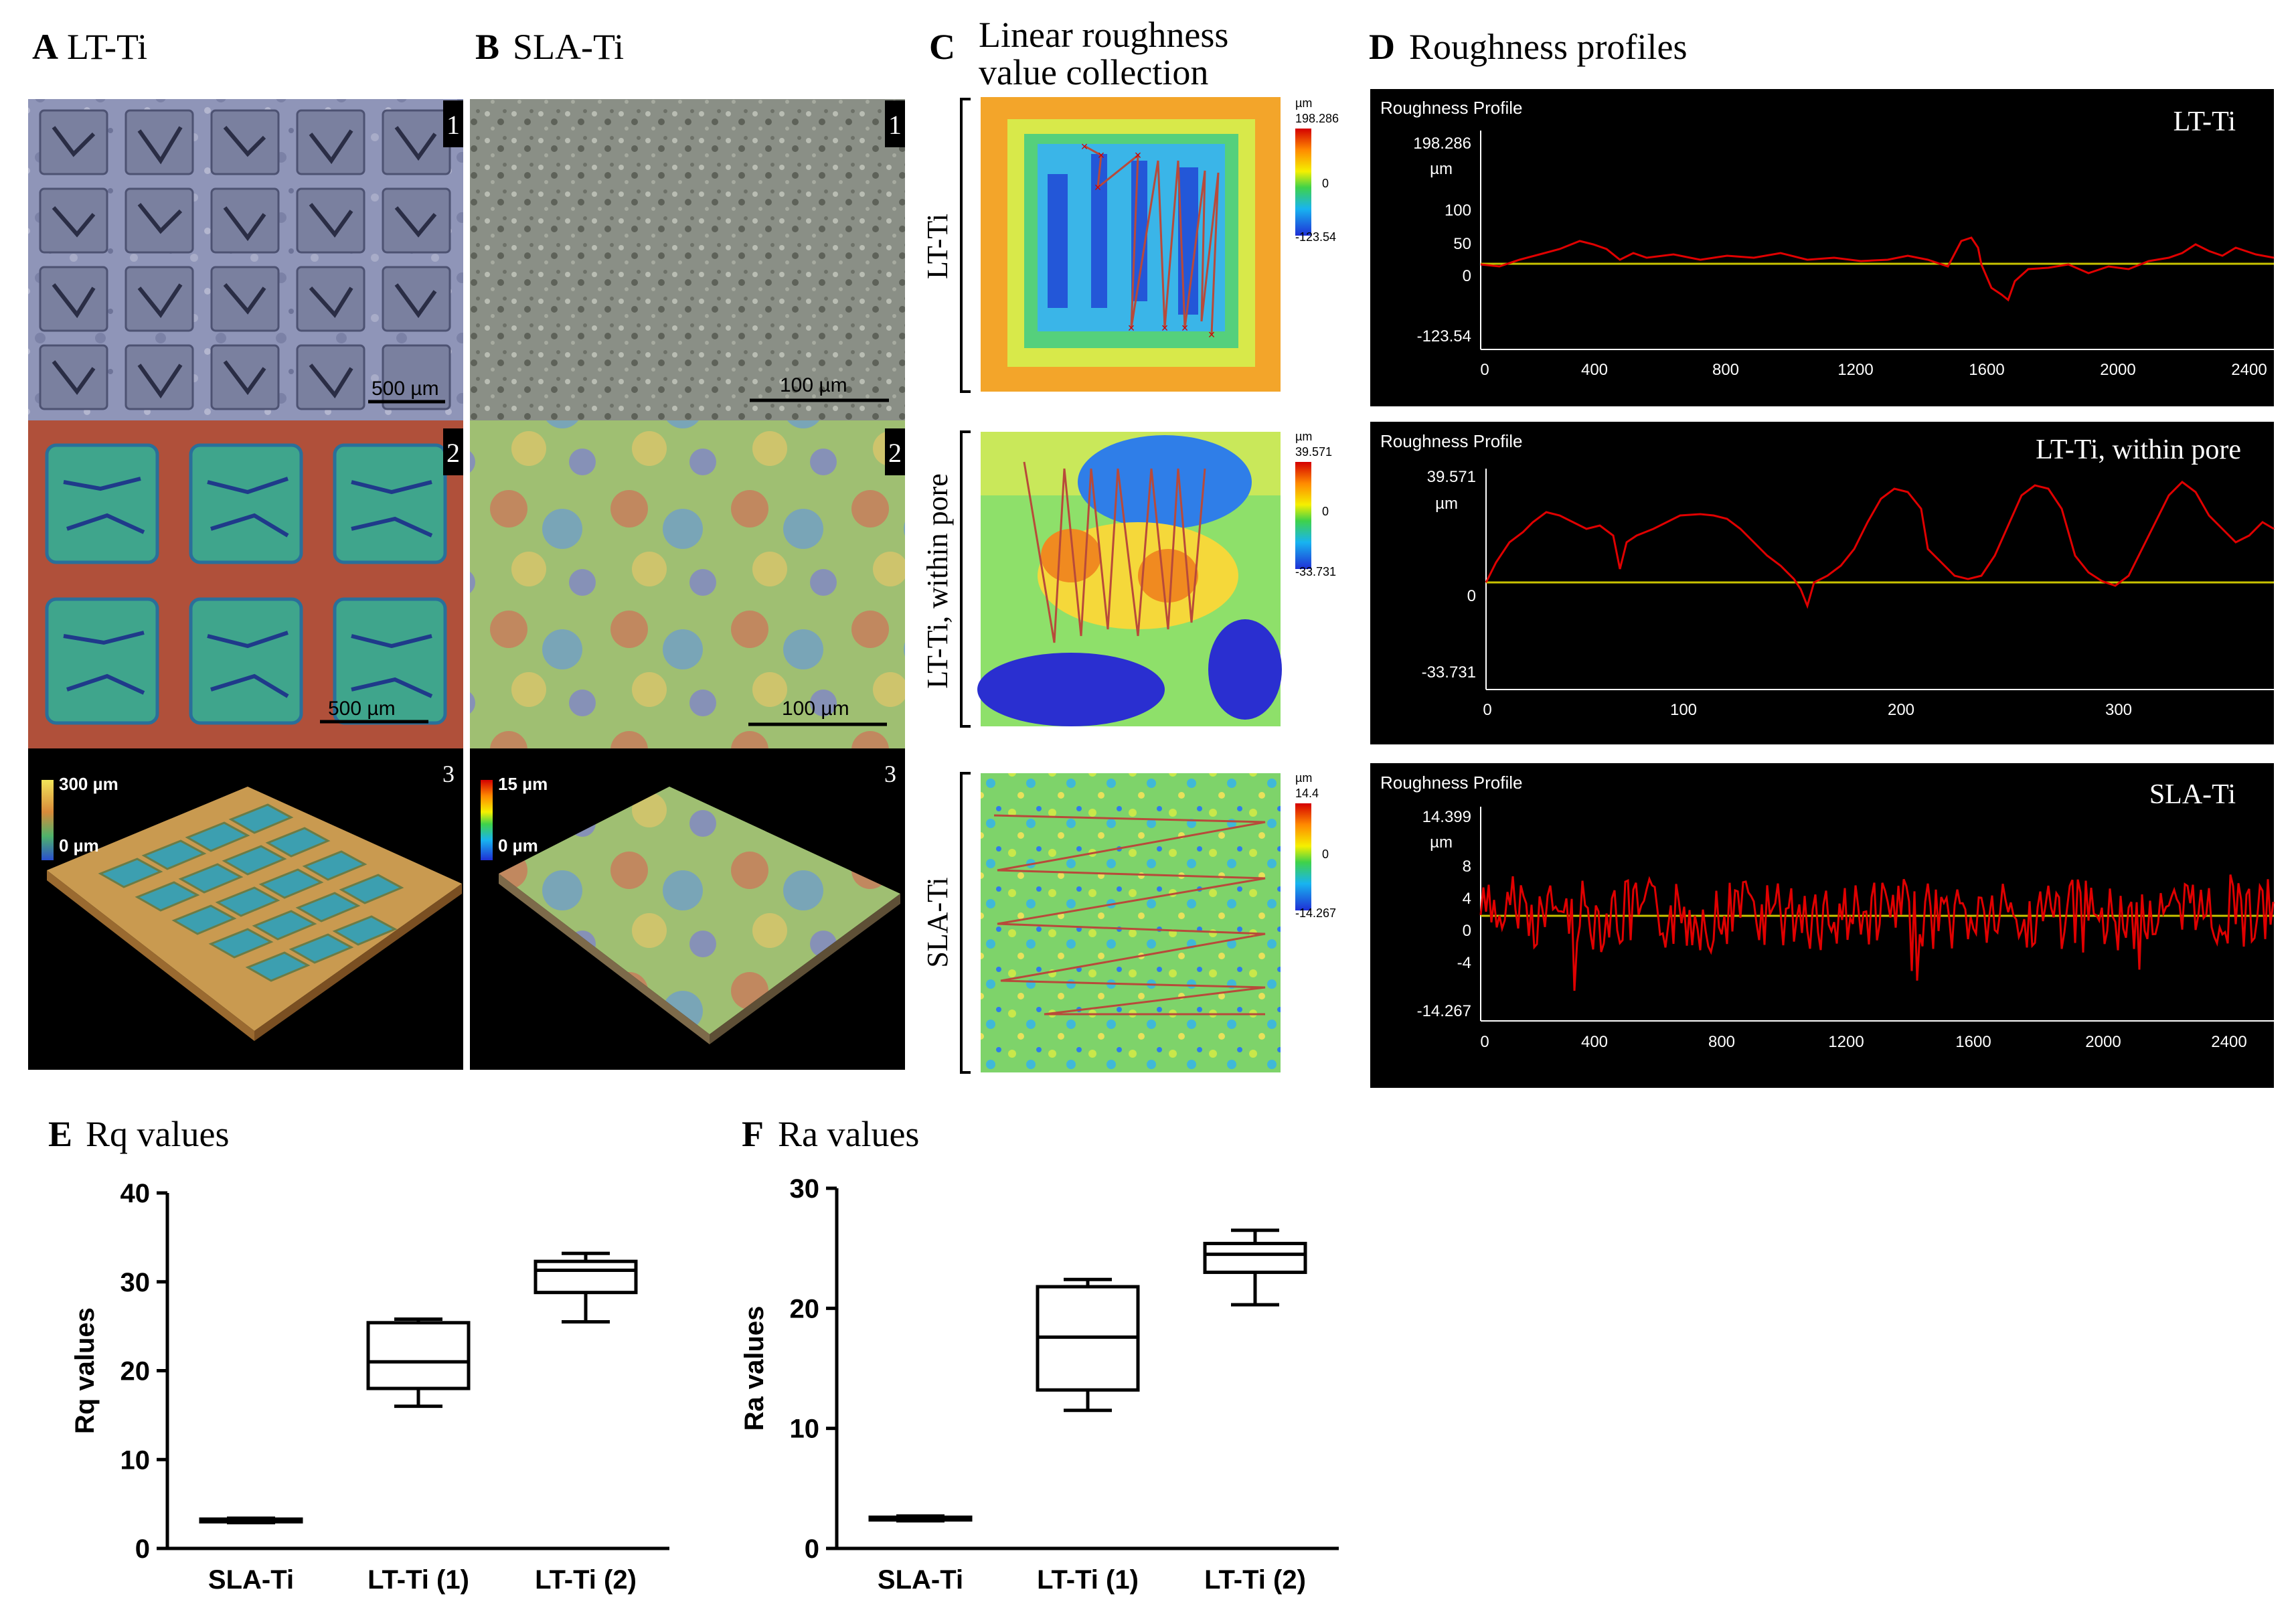 The height and width of the screenshot is (1606, 2296). Describe the element at coordinates (2205, 121) in the screenshot. I see `profile1-label: LT-Ti` at that location.